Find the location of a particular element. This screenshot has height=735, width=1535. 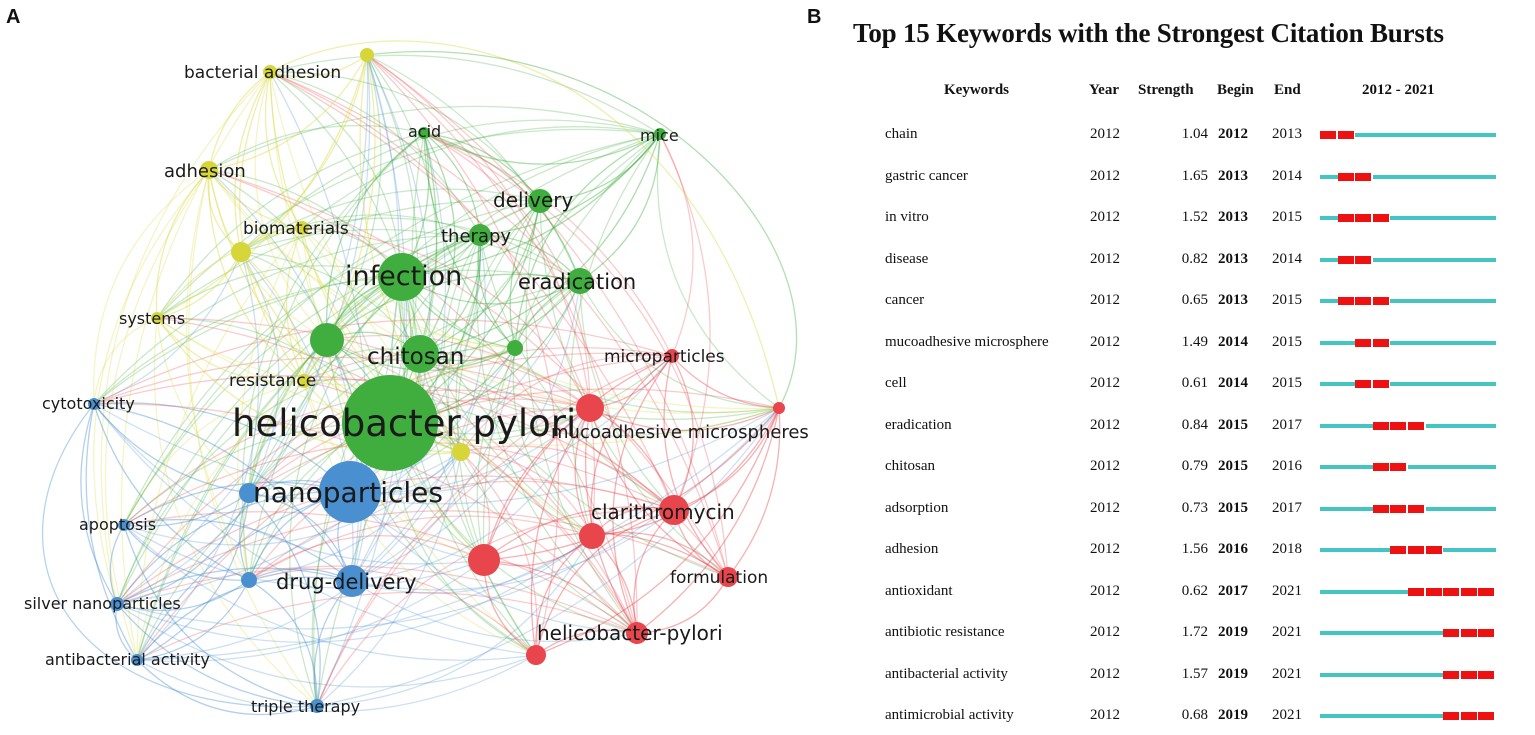

burst-end: 2015 is located at coordinates (1287, 383).